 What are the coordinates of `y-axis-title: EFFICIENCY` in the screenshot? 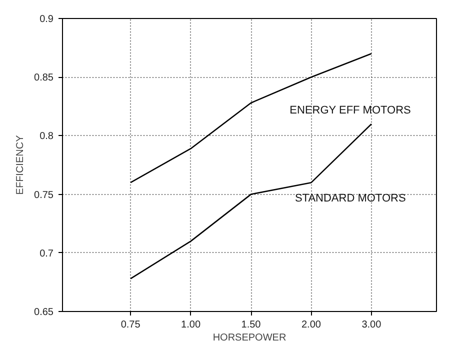 It's located at (20, 164).